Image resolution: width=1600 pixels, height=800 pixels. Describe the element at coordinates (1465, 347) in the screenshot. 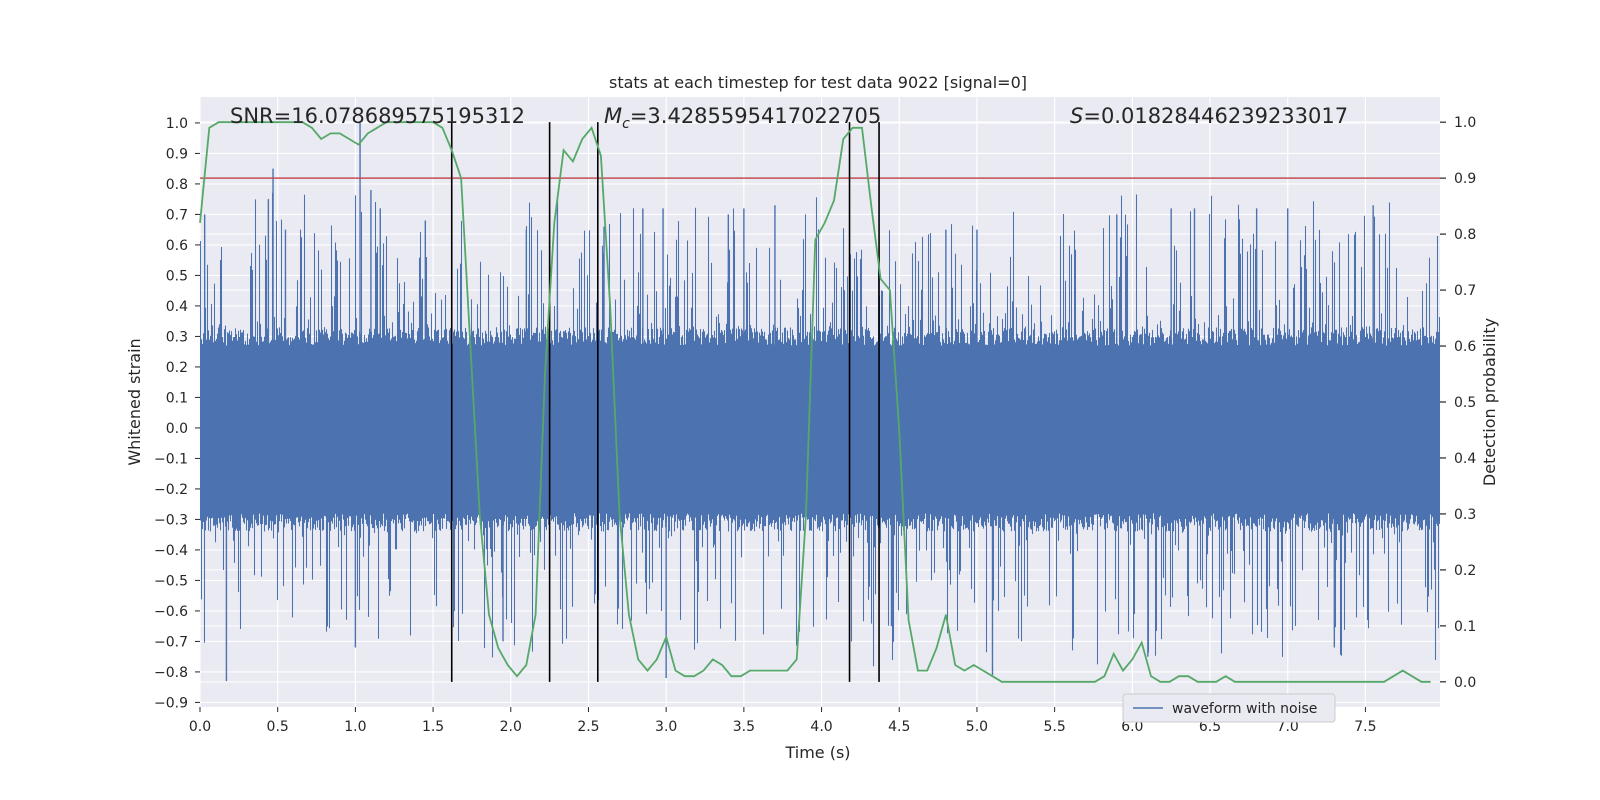

I see `y-right-tick-label-4: 0.6` at that location.